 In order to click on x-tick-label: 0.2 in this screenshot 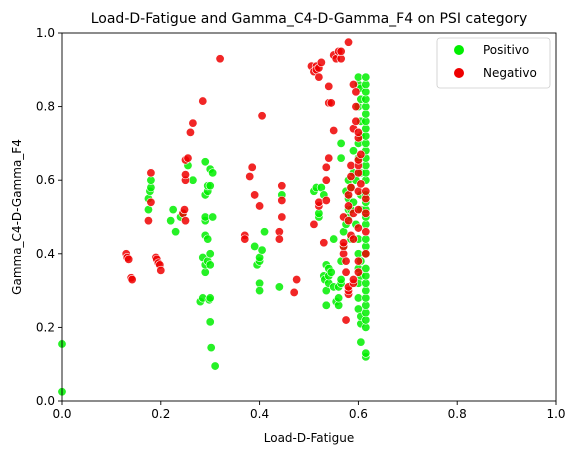, I will do `click(160, 414)`.